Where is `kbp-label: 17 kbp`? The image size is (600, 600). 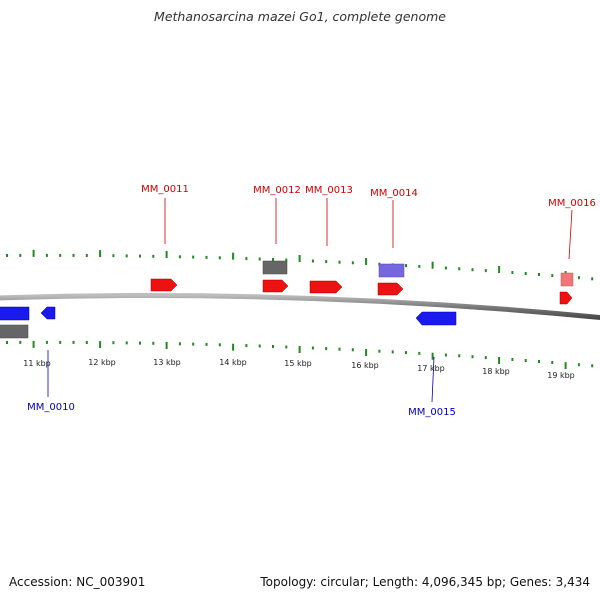 kbp-label: 17 kbp is located at coordinates (431, 368).